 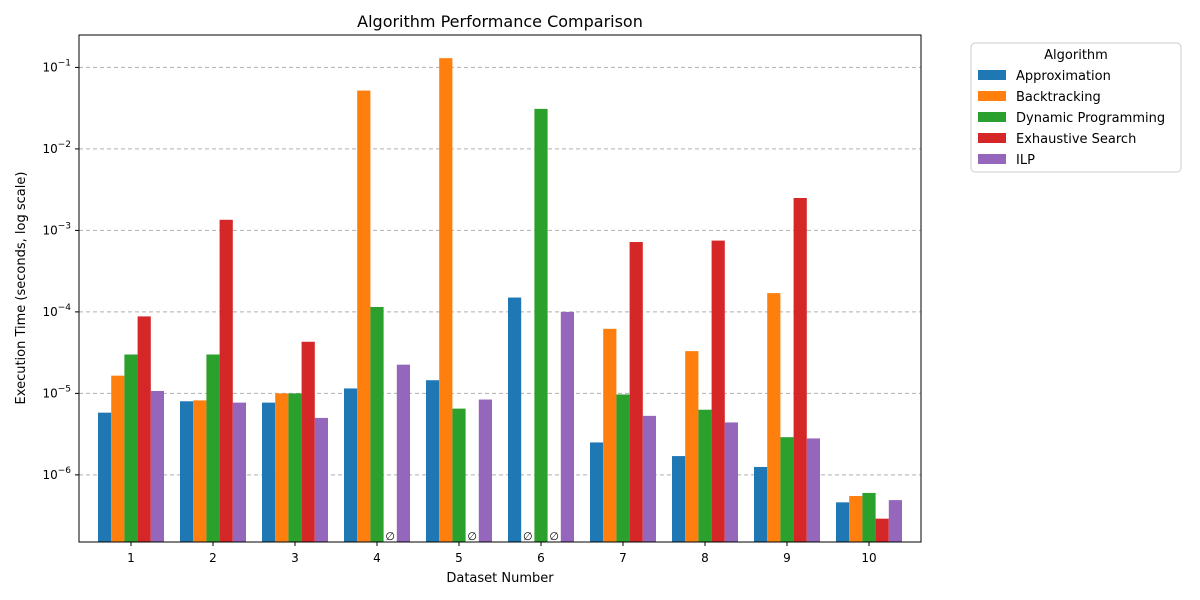 I want to click on y-tick-label: 10⁻⁴, so click(x=56, y=311).